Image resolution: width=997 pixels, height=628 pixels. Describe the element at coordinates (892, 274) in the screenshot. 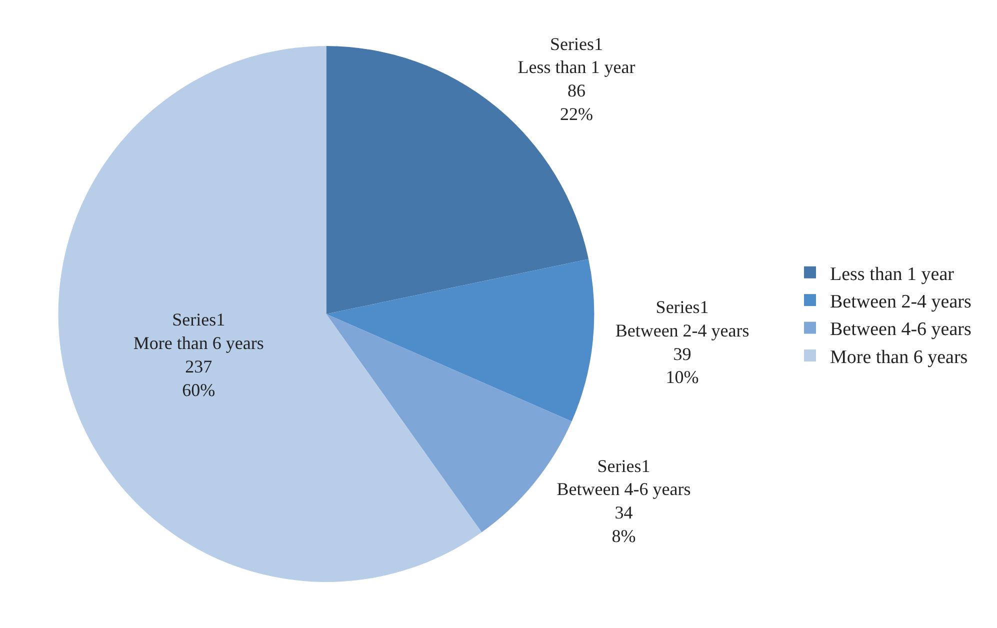

I see `legend-label: Less than 1 year` at that location.